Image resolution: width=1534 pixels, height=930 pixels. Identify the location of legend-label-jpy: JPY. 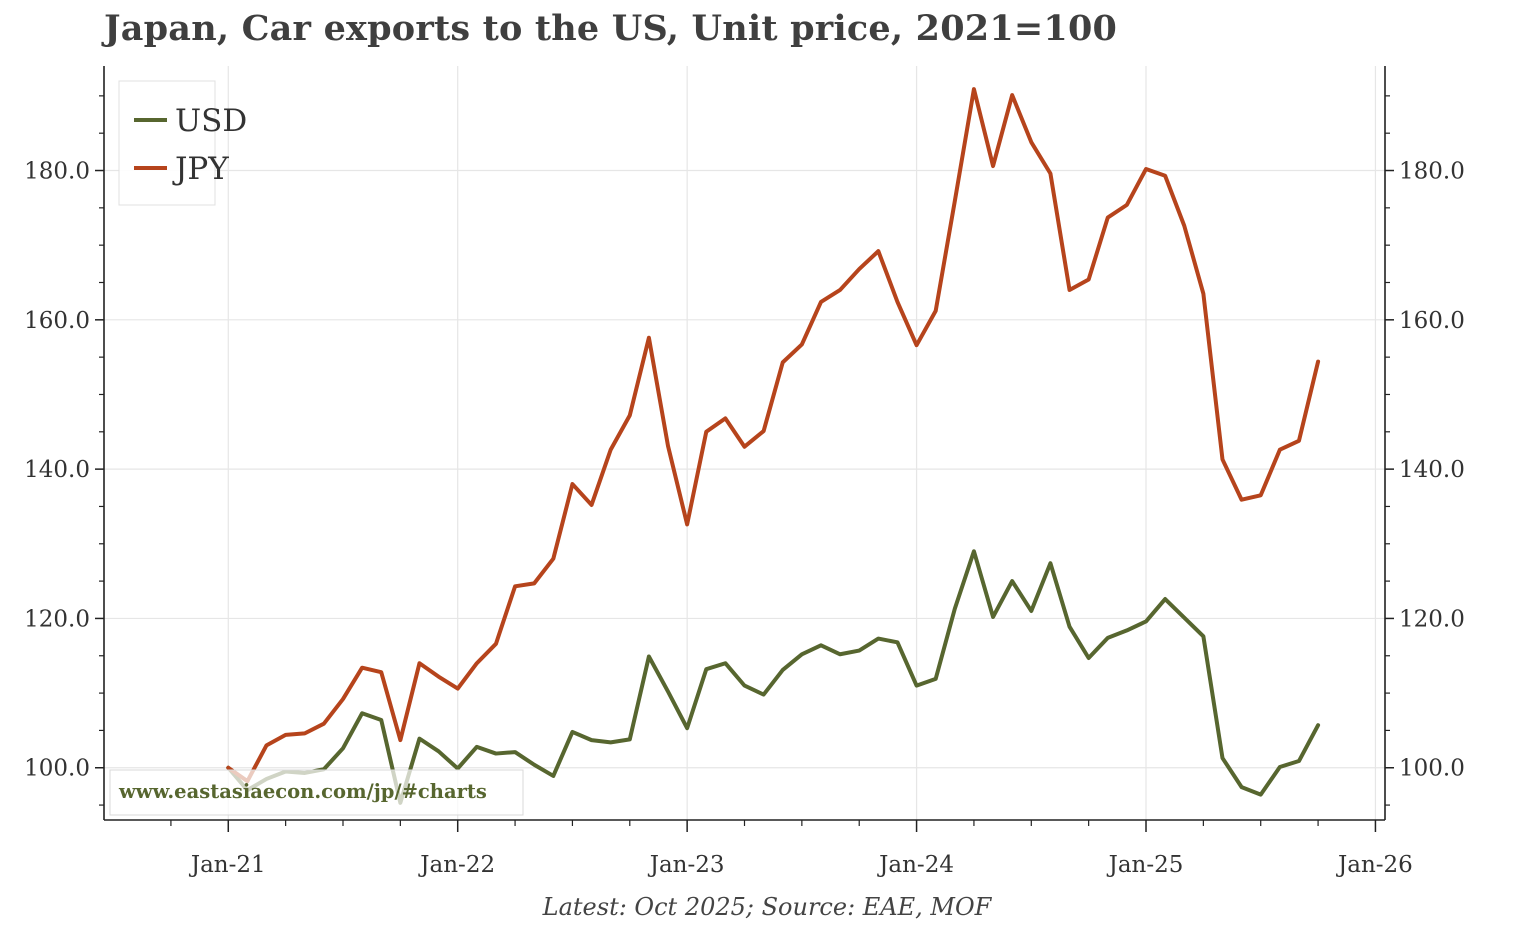
(200, 169).